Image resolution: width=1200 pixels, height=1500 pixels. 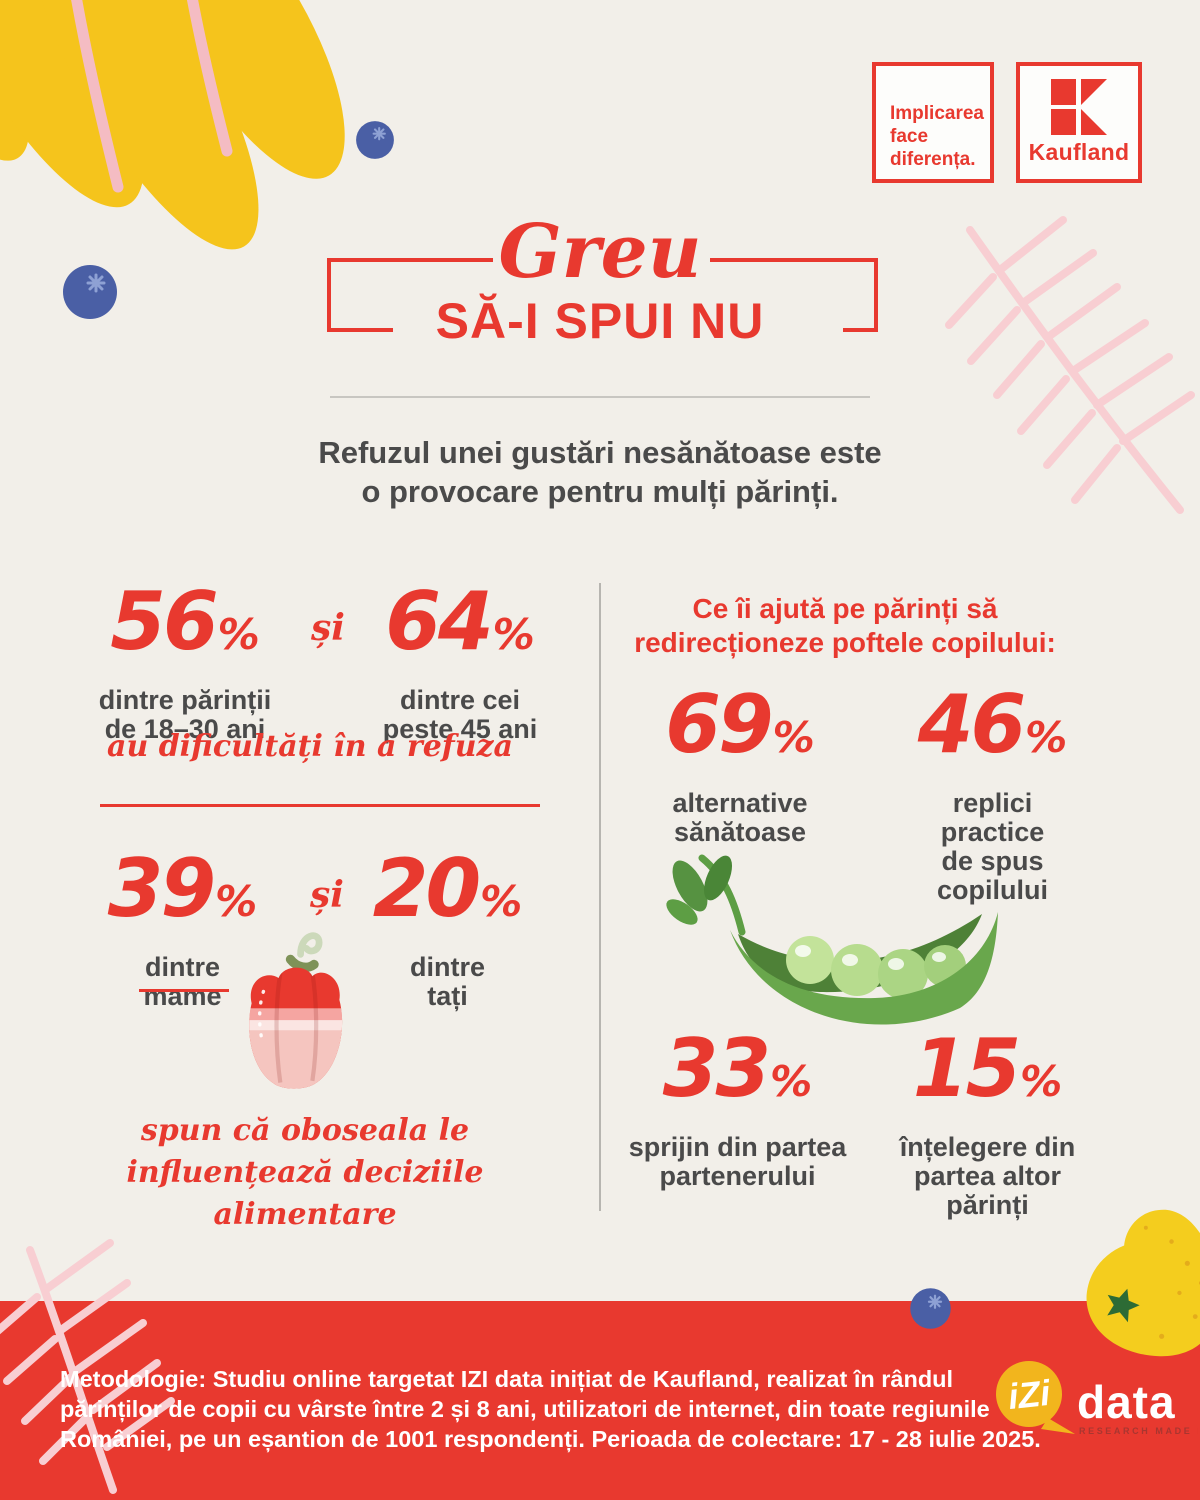 I want to click on pea-pod-illustration, so click(x=832, y=939).